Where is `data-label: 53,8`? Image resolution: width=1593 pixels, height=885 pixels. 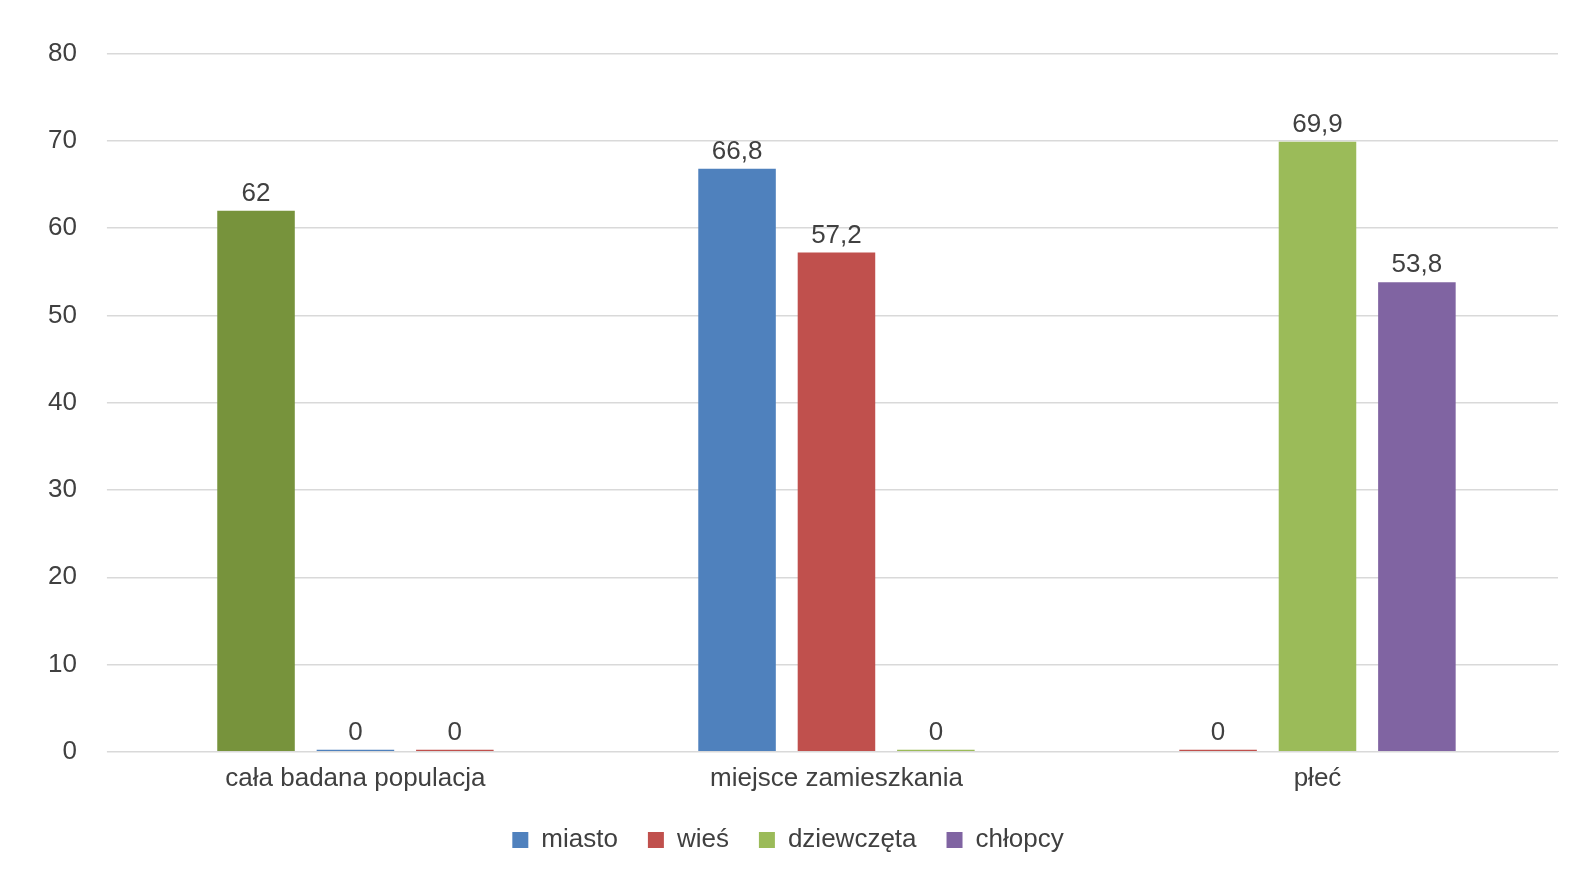 data-label: 53,8 is located at coordinates (1417, 263).